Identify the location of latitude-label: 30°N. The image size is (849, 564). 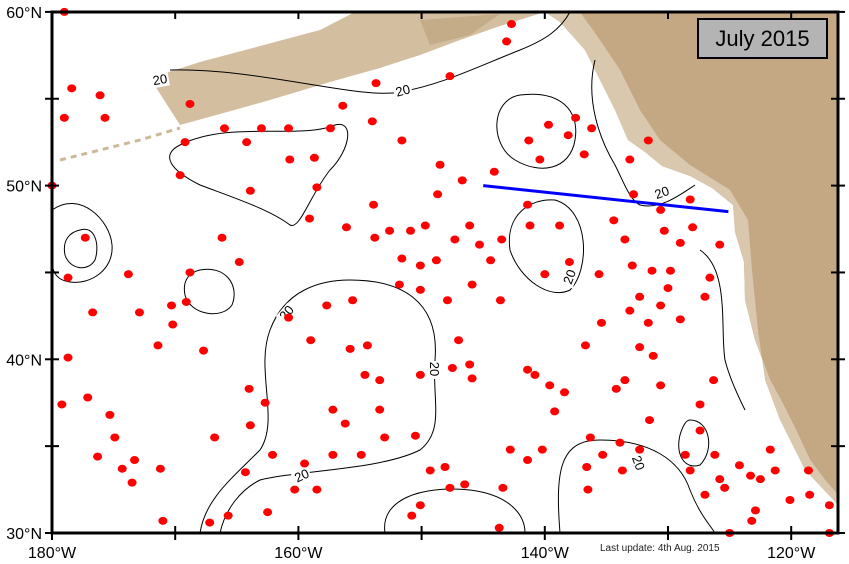
(24, 534).